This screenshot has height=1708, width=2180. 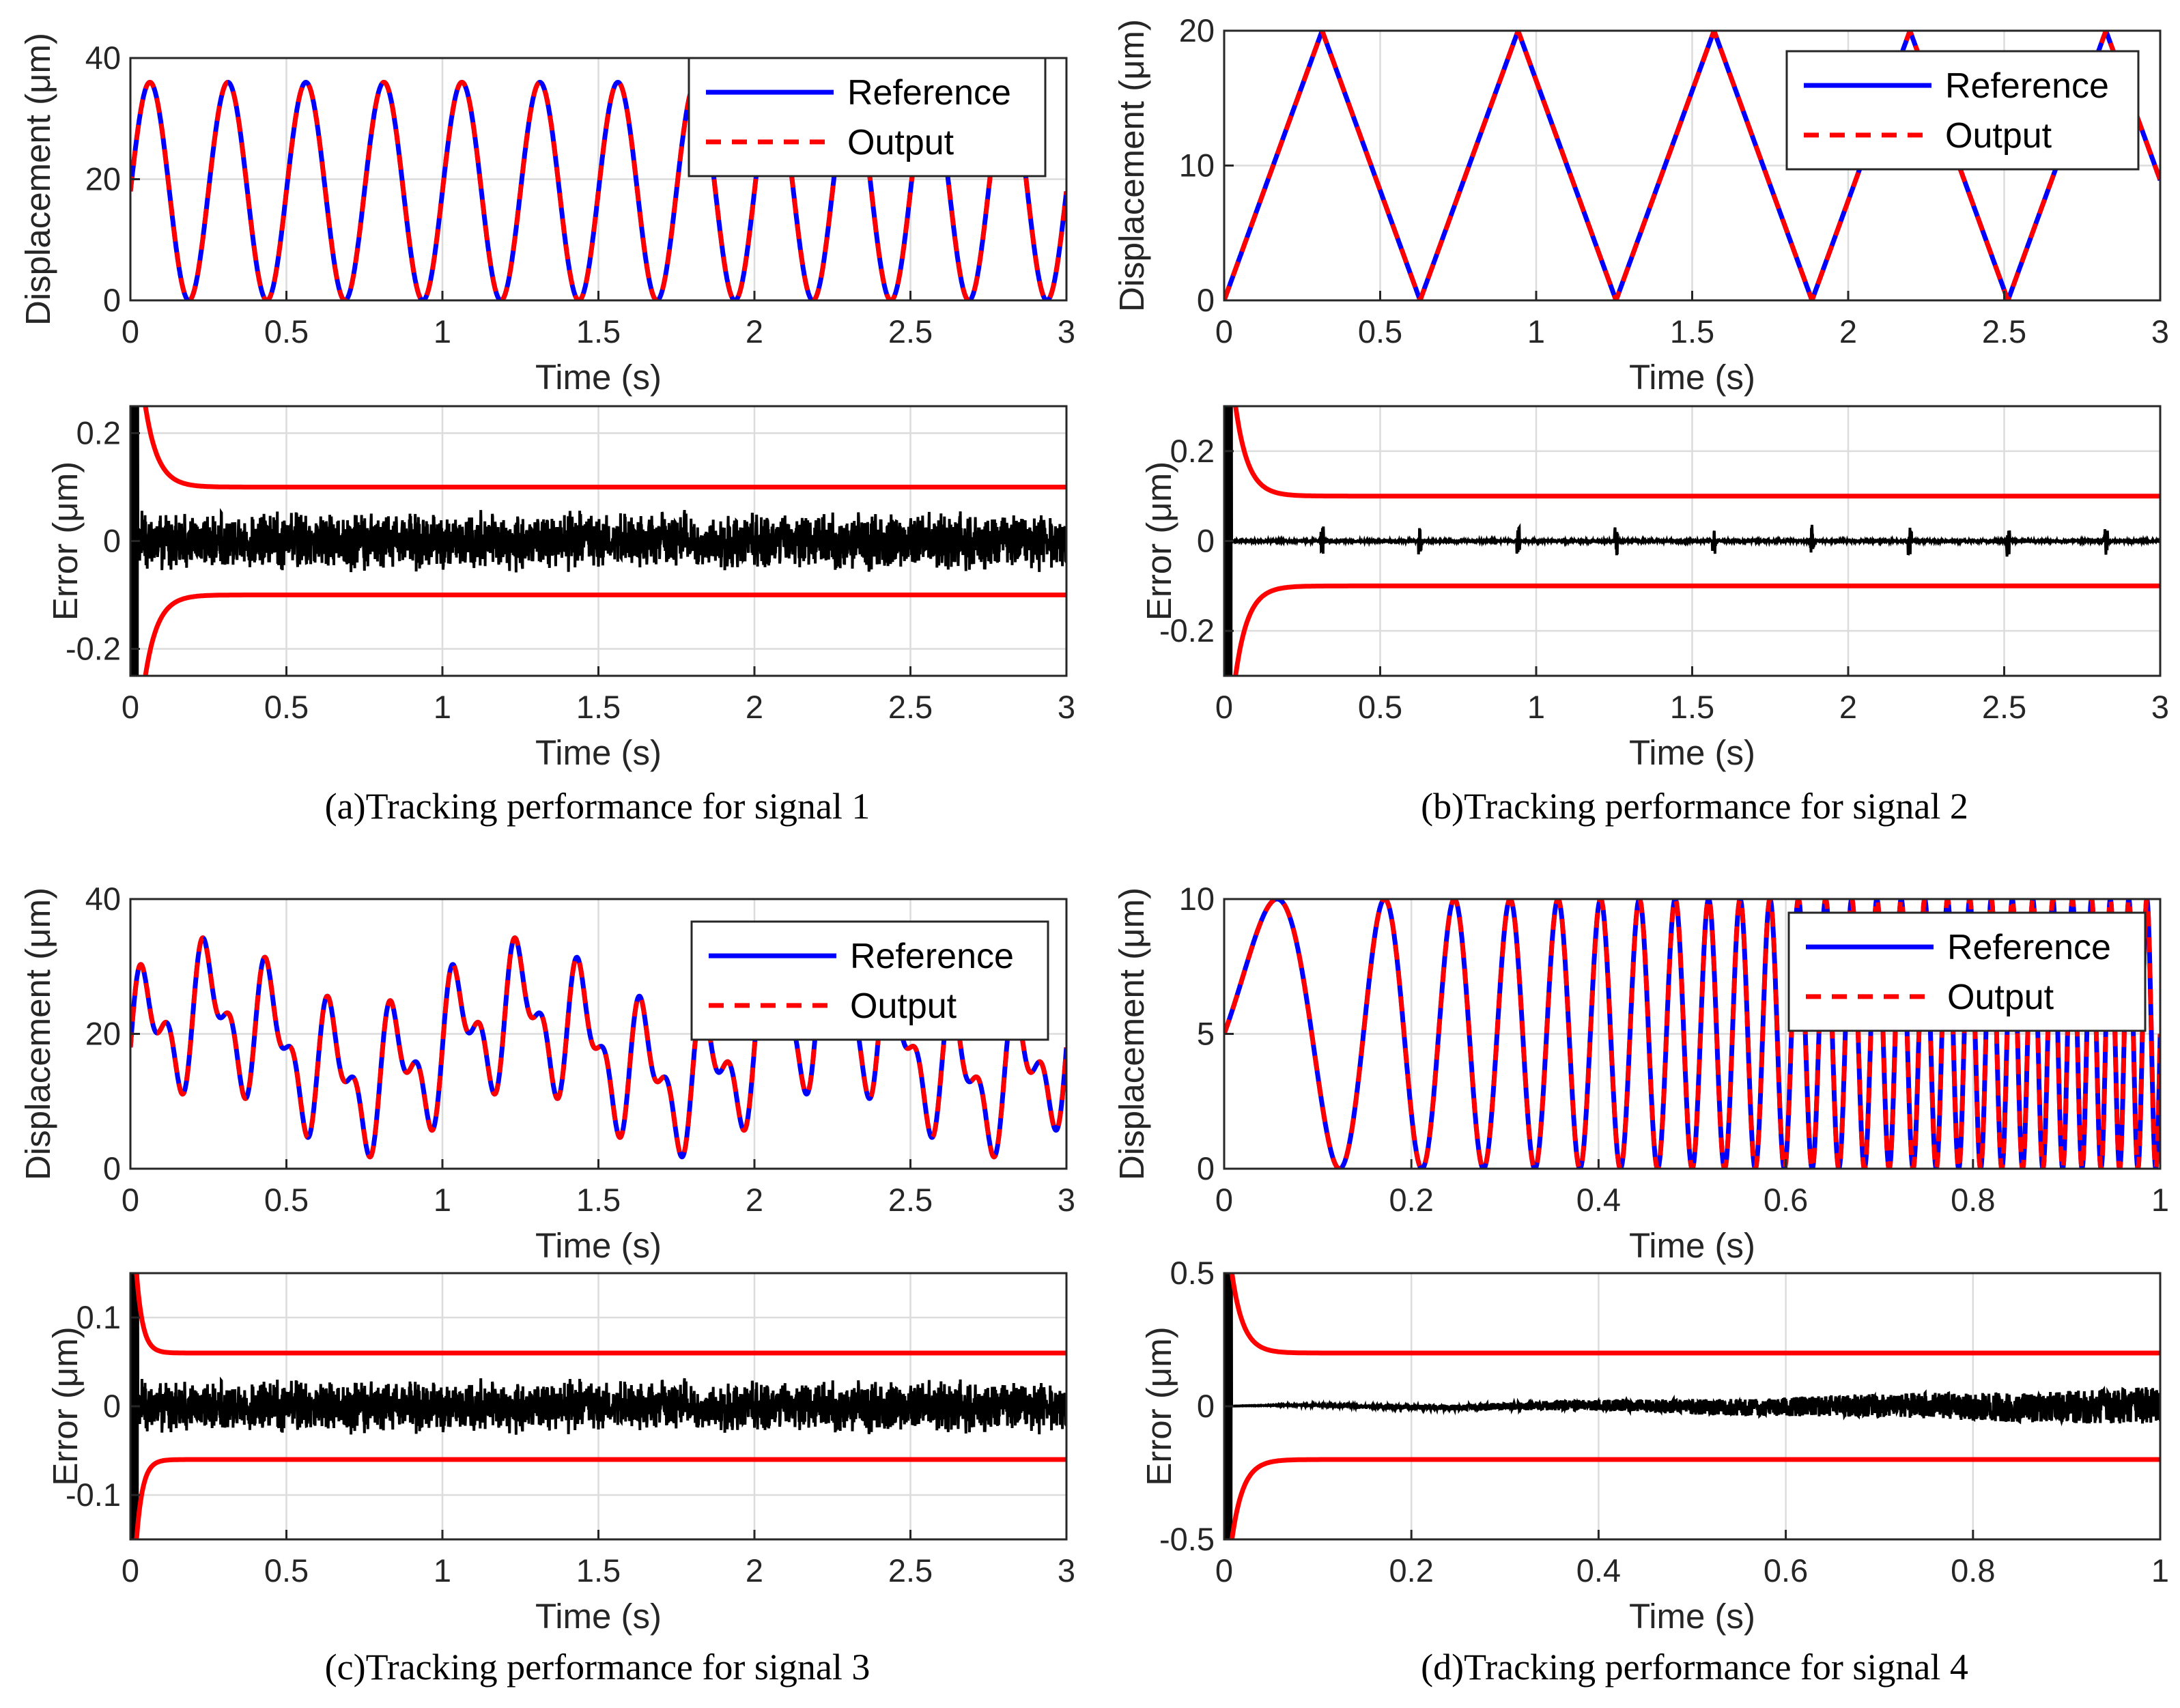 I want to click on y-tick-label: -0.5, so click(x=1187, y=1539).